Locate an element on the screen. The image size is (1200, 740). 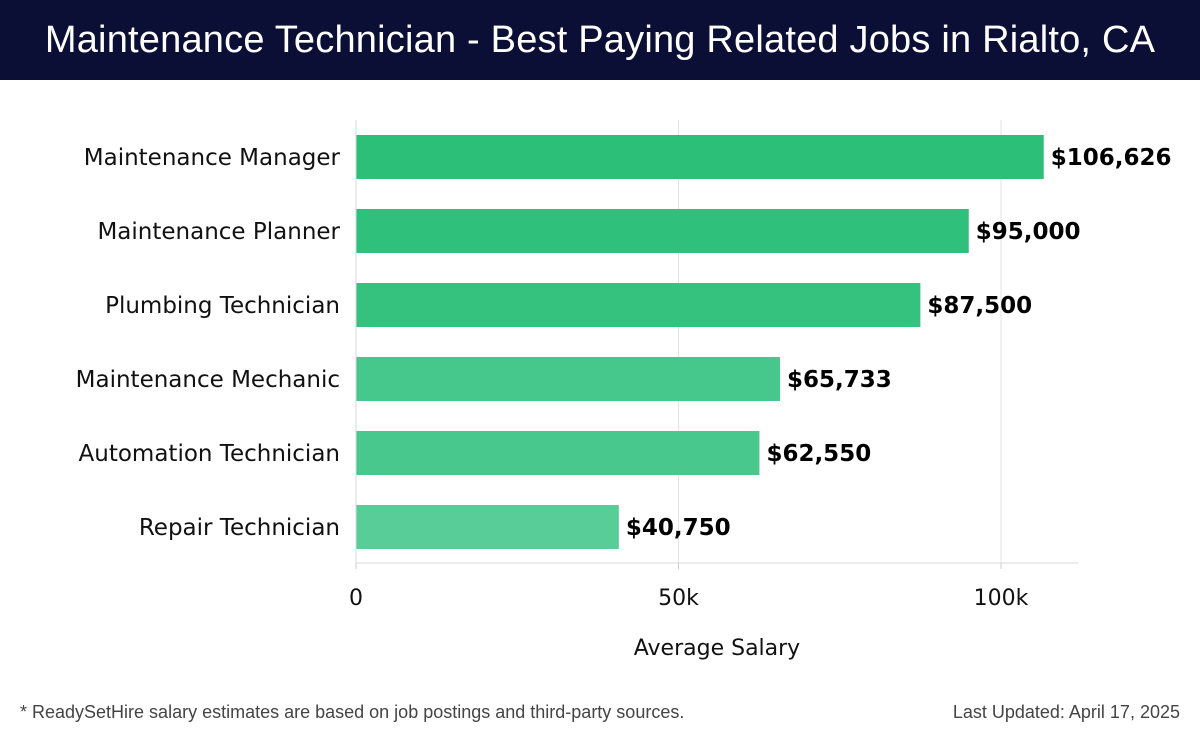
last-updated: Last Updated: April 17, 2025 is located at coordinates (1066, 712).